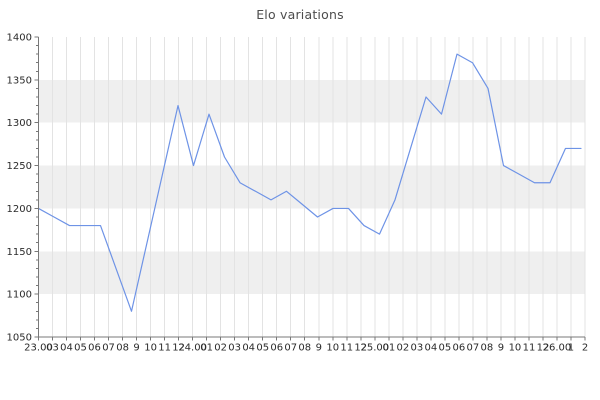  I want to click on x-tick-label: 1, so click(571, 348).